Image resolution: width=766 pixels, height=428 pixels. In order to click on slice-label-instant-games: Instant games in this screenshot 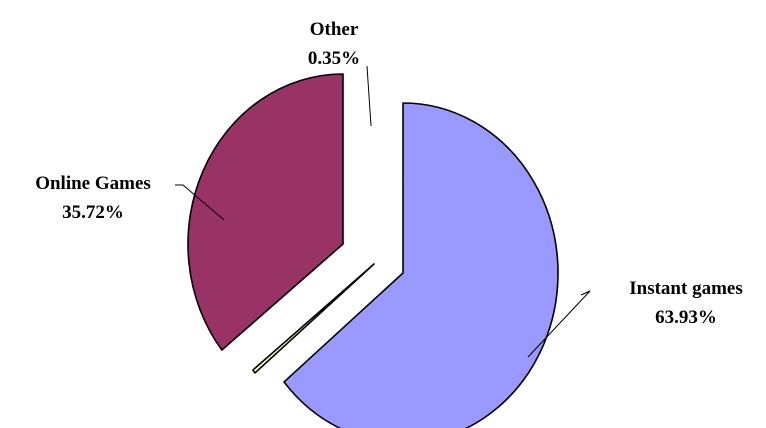, I will do `click(685, 288)`.